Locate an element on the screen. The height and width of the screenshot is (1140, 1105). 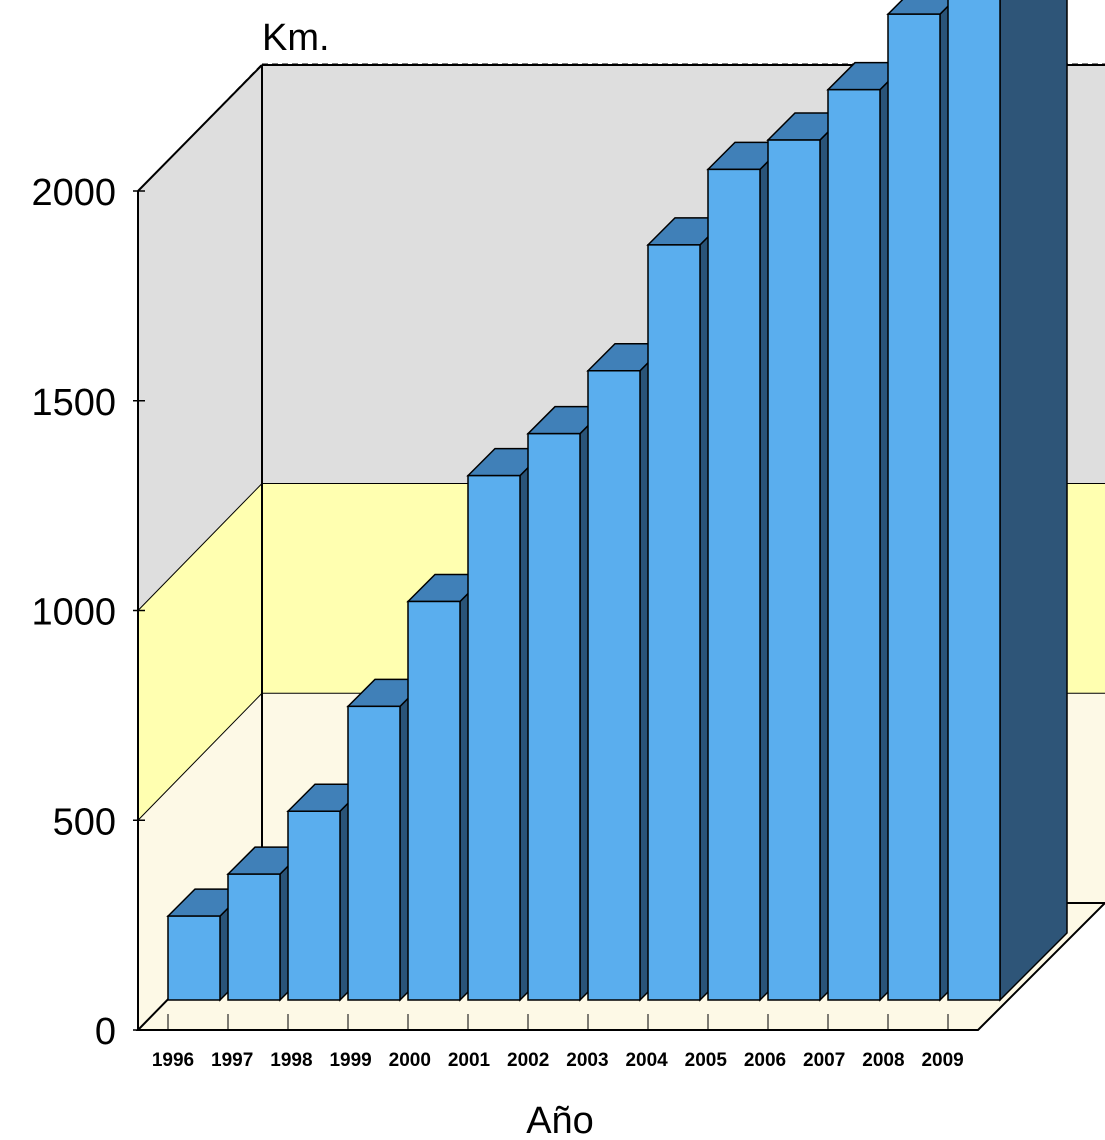
y-tick-label: 0 is located at coordinates (105, 1032).